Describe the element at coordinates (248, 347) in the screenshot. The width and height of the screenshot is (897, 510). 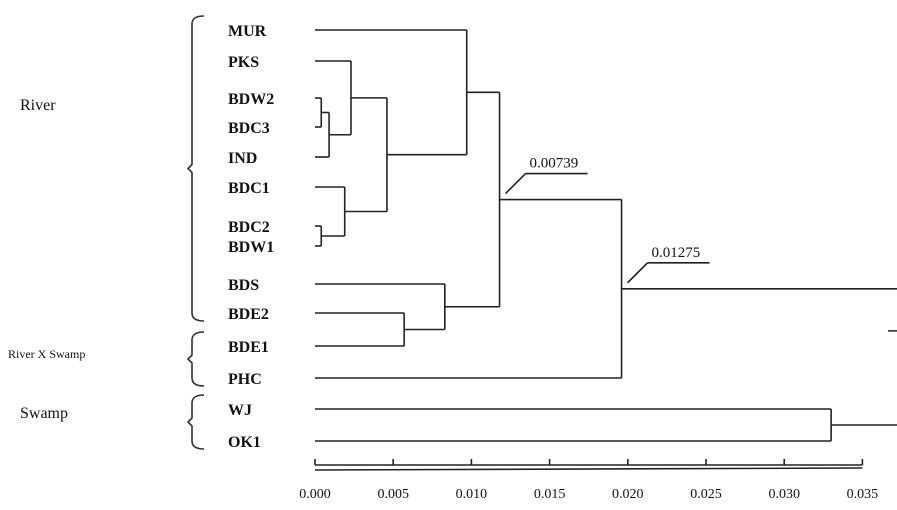
I see `leaf-label-bde1: BDE1` at that location.